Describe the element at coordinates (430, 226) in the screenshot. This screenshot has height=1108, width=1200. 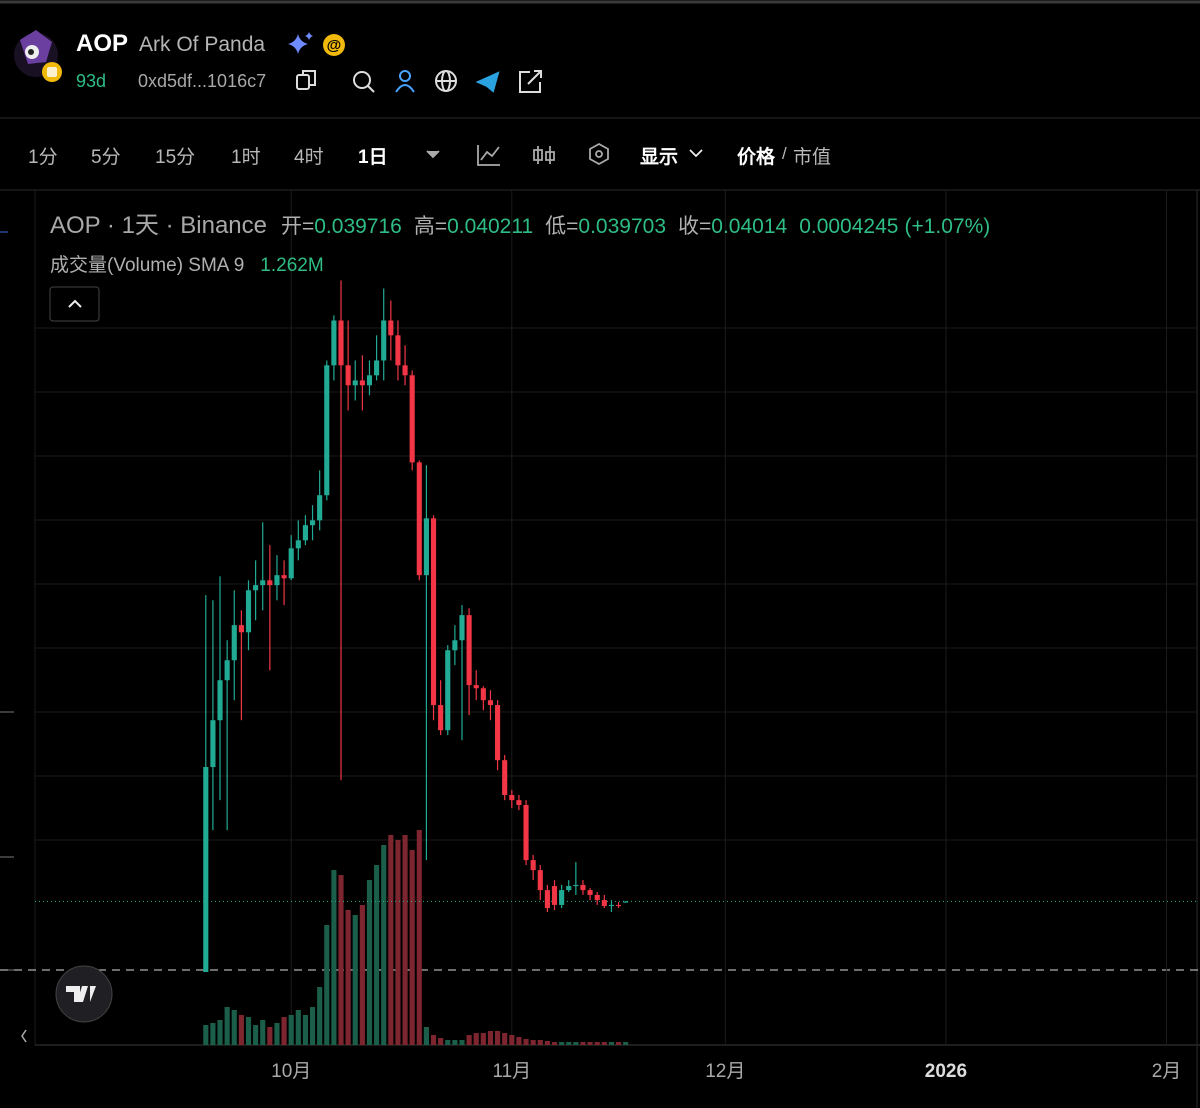
I see `high-label: 高=` at that location.